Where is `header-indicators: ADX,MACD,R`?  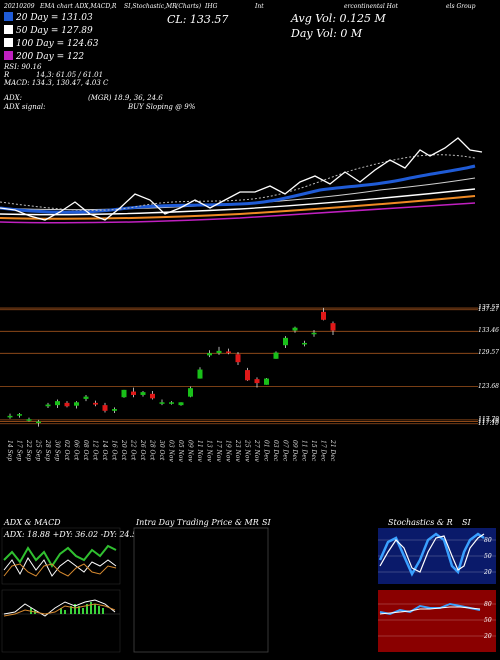
header-indicators: ADX,MACD,R is located at coordinates (96, 6).